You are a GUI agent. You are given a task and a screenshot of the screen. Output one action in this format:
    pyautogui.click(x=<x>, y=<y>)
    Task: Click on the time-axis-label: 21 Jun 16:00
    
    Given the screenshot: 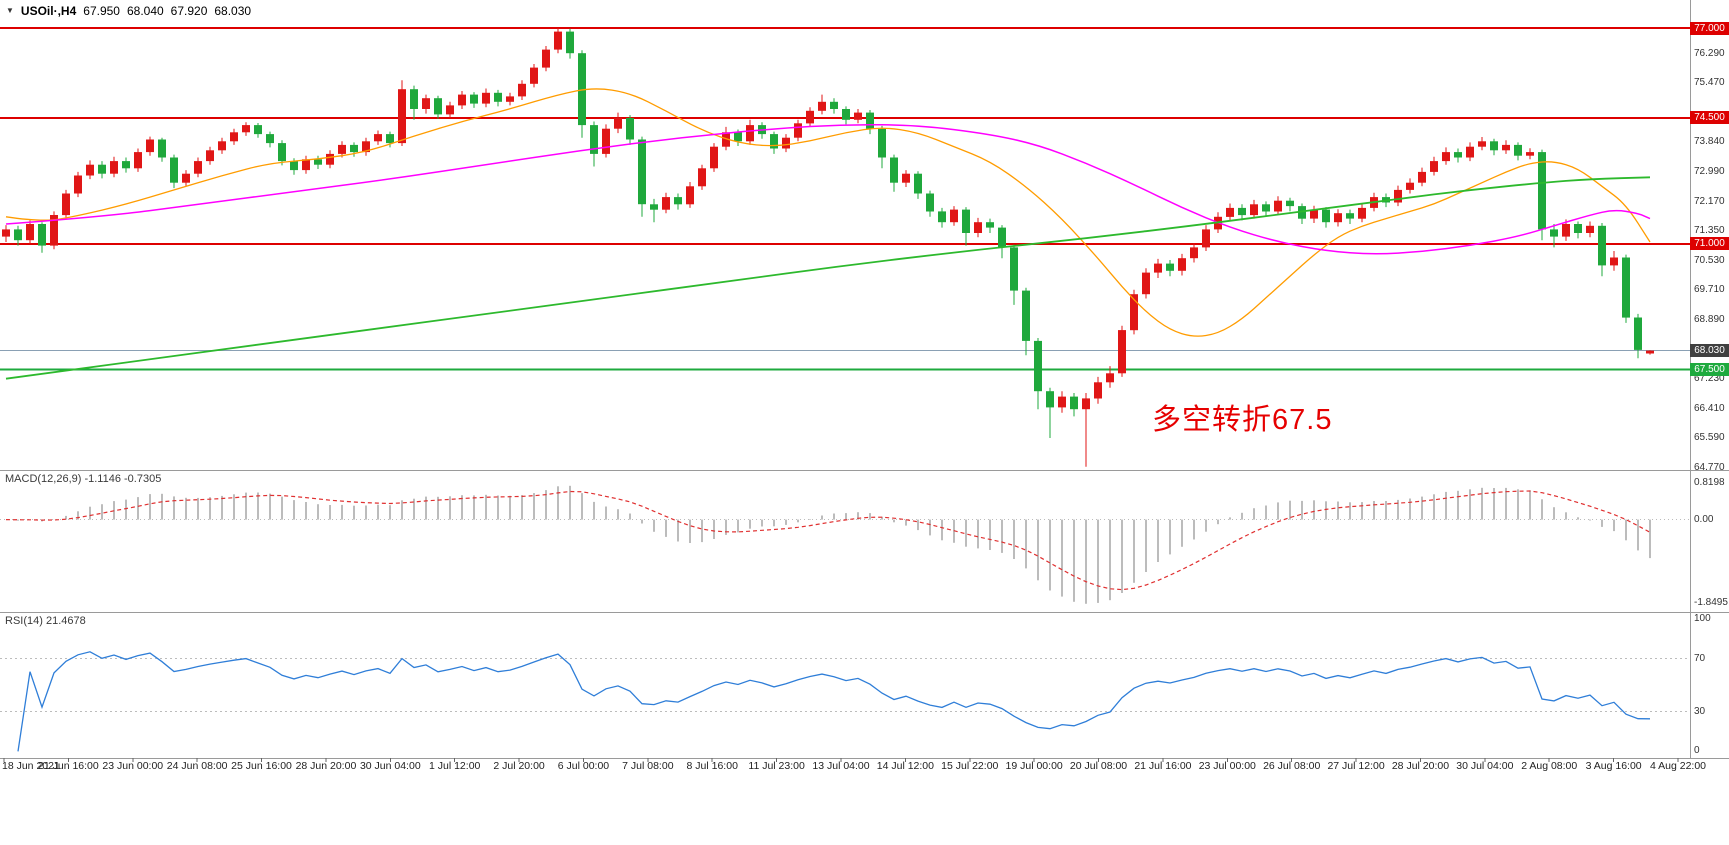 What is the action you would take?
    pyautogui.click(x=68, y=766)
    